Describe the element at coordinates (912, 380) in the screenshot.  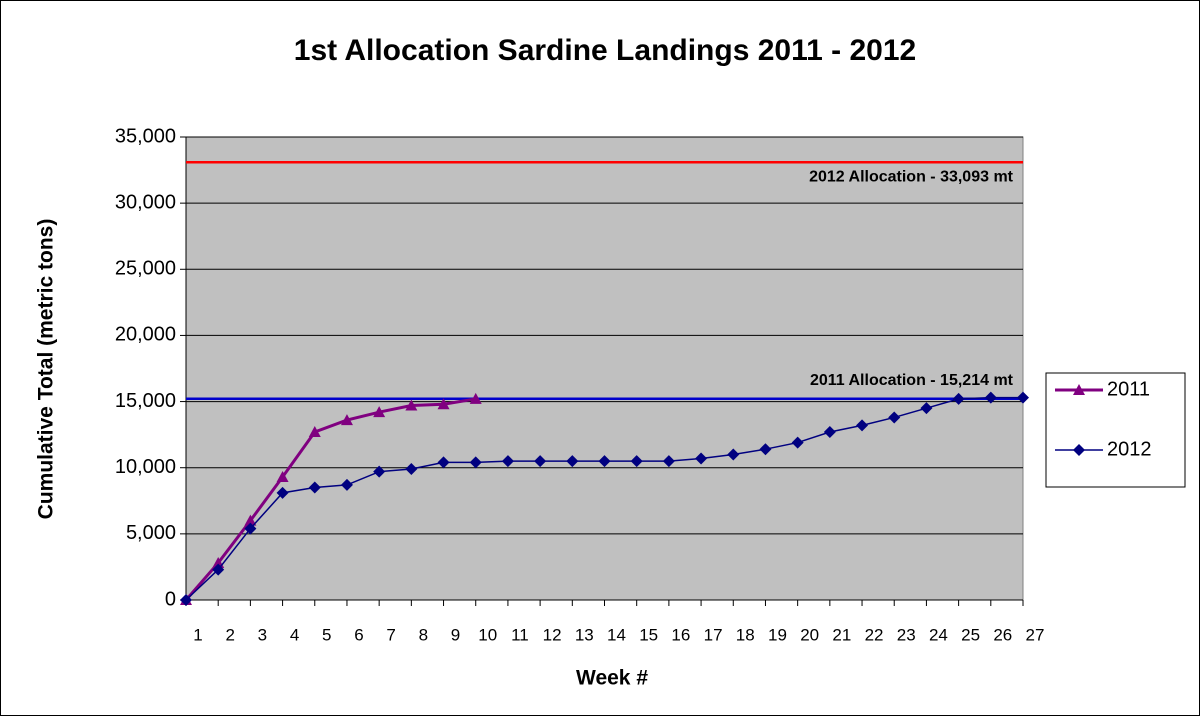
I see `reference-label: 2011 Allocation - 15,214 mt` at that location.